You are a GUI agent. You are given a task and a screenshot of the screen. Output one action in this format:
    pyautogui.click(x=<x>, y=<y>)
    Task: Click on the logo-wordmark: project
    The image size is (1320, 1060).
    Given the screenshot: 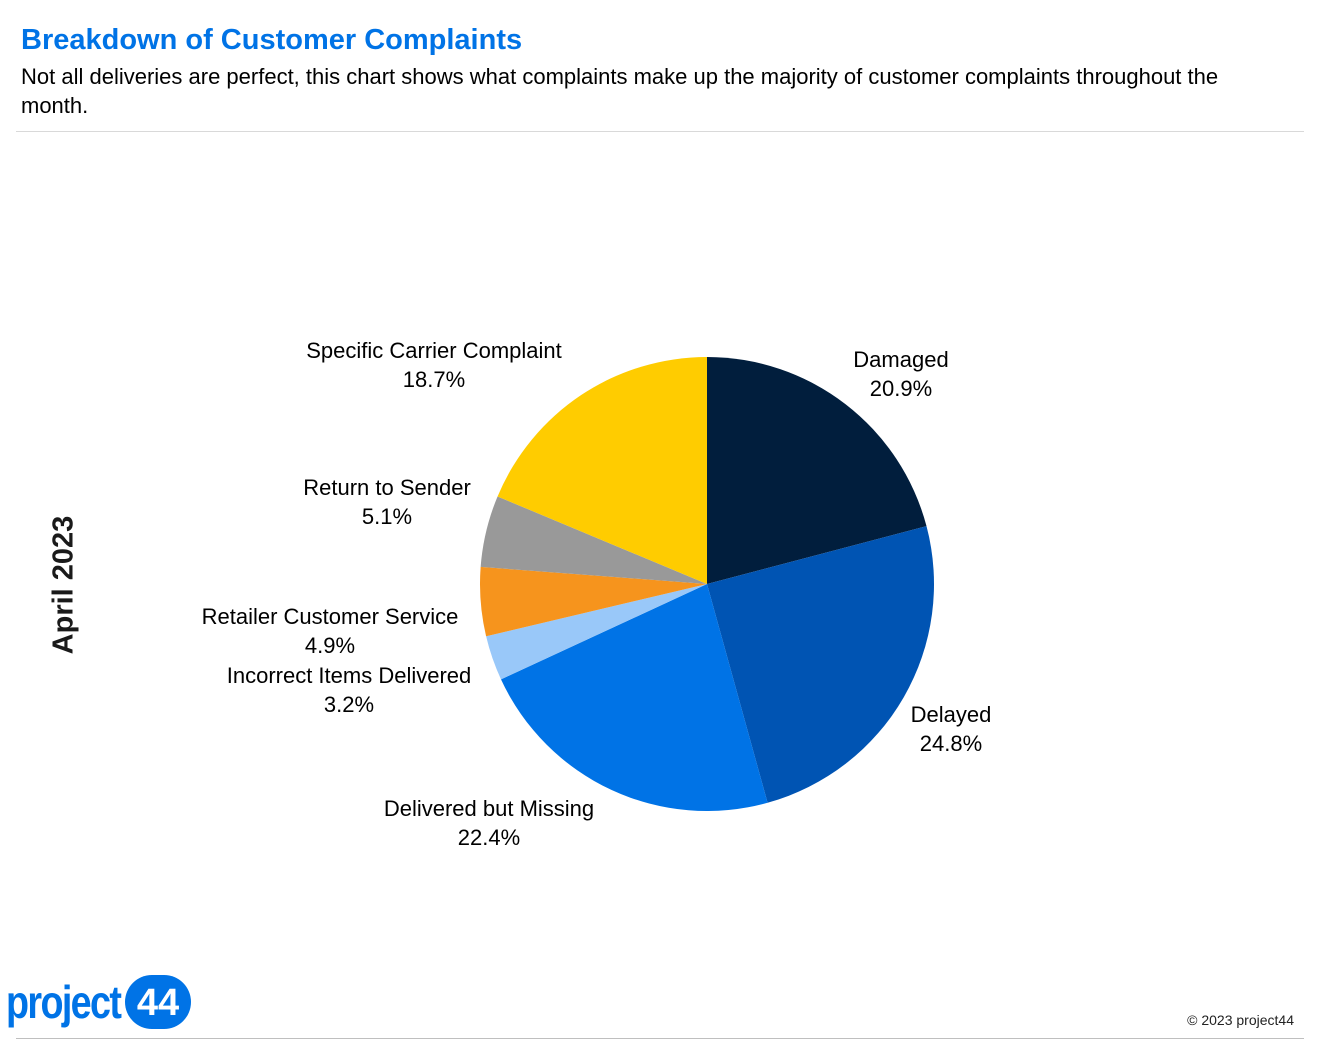 What is the action you would take?
    pyautogui.click(x=64, y=1002)
    